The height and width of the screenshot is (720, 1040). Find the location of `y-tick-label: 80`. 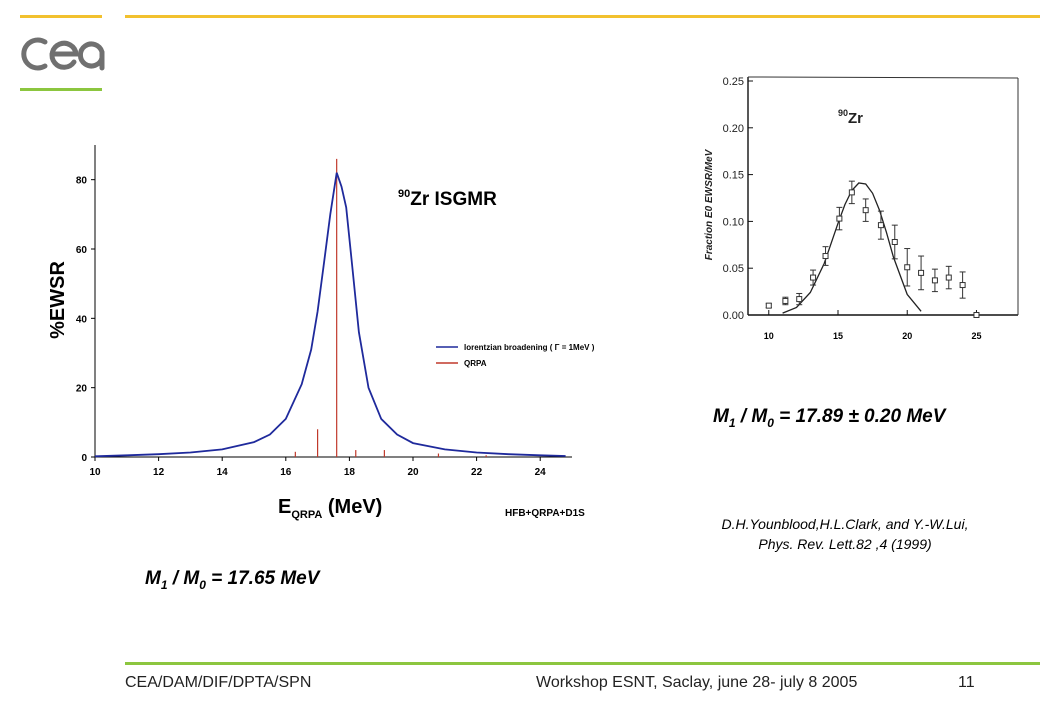

y-tick-label: 80 is located at coordinates (82, 181).